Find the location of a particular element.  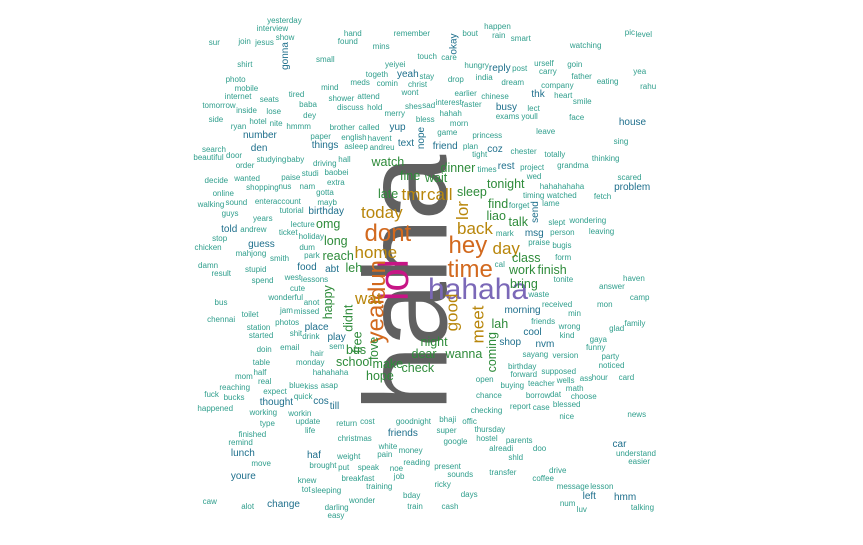

cloud-word: house is located at coordinates (632, 122).